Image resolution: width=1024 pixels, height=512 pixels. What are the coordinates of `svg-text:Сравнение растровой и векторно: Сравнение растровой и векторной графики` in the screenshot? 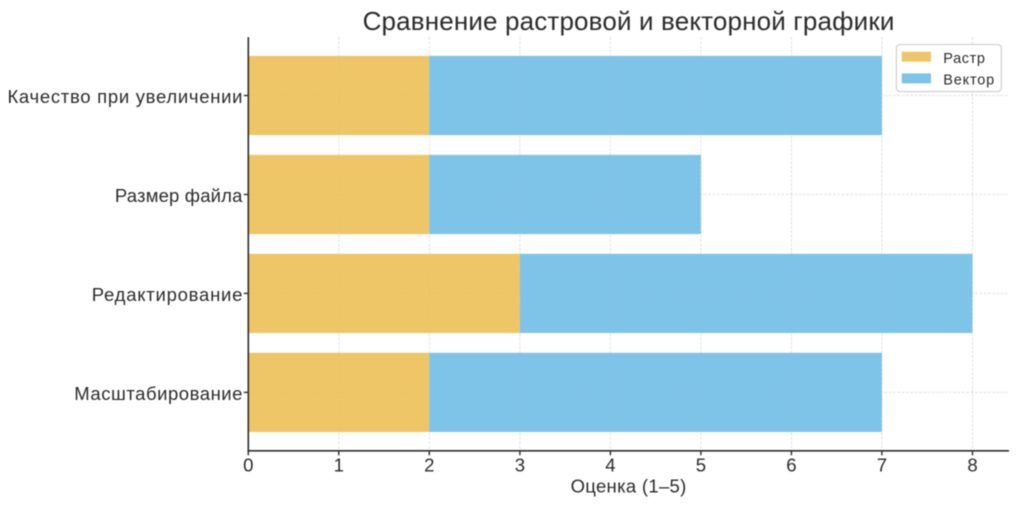 It's located at (629, 21).